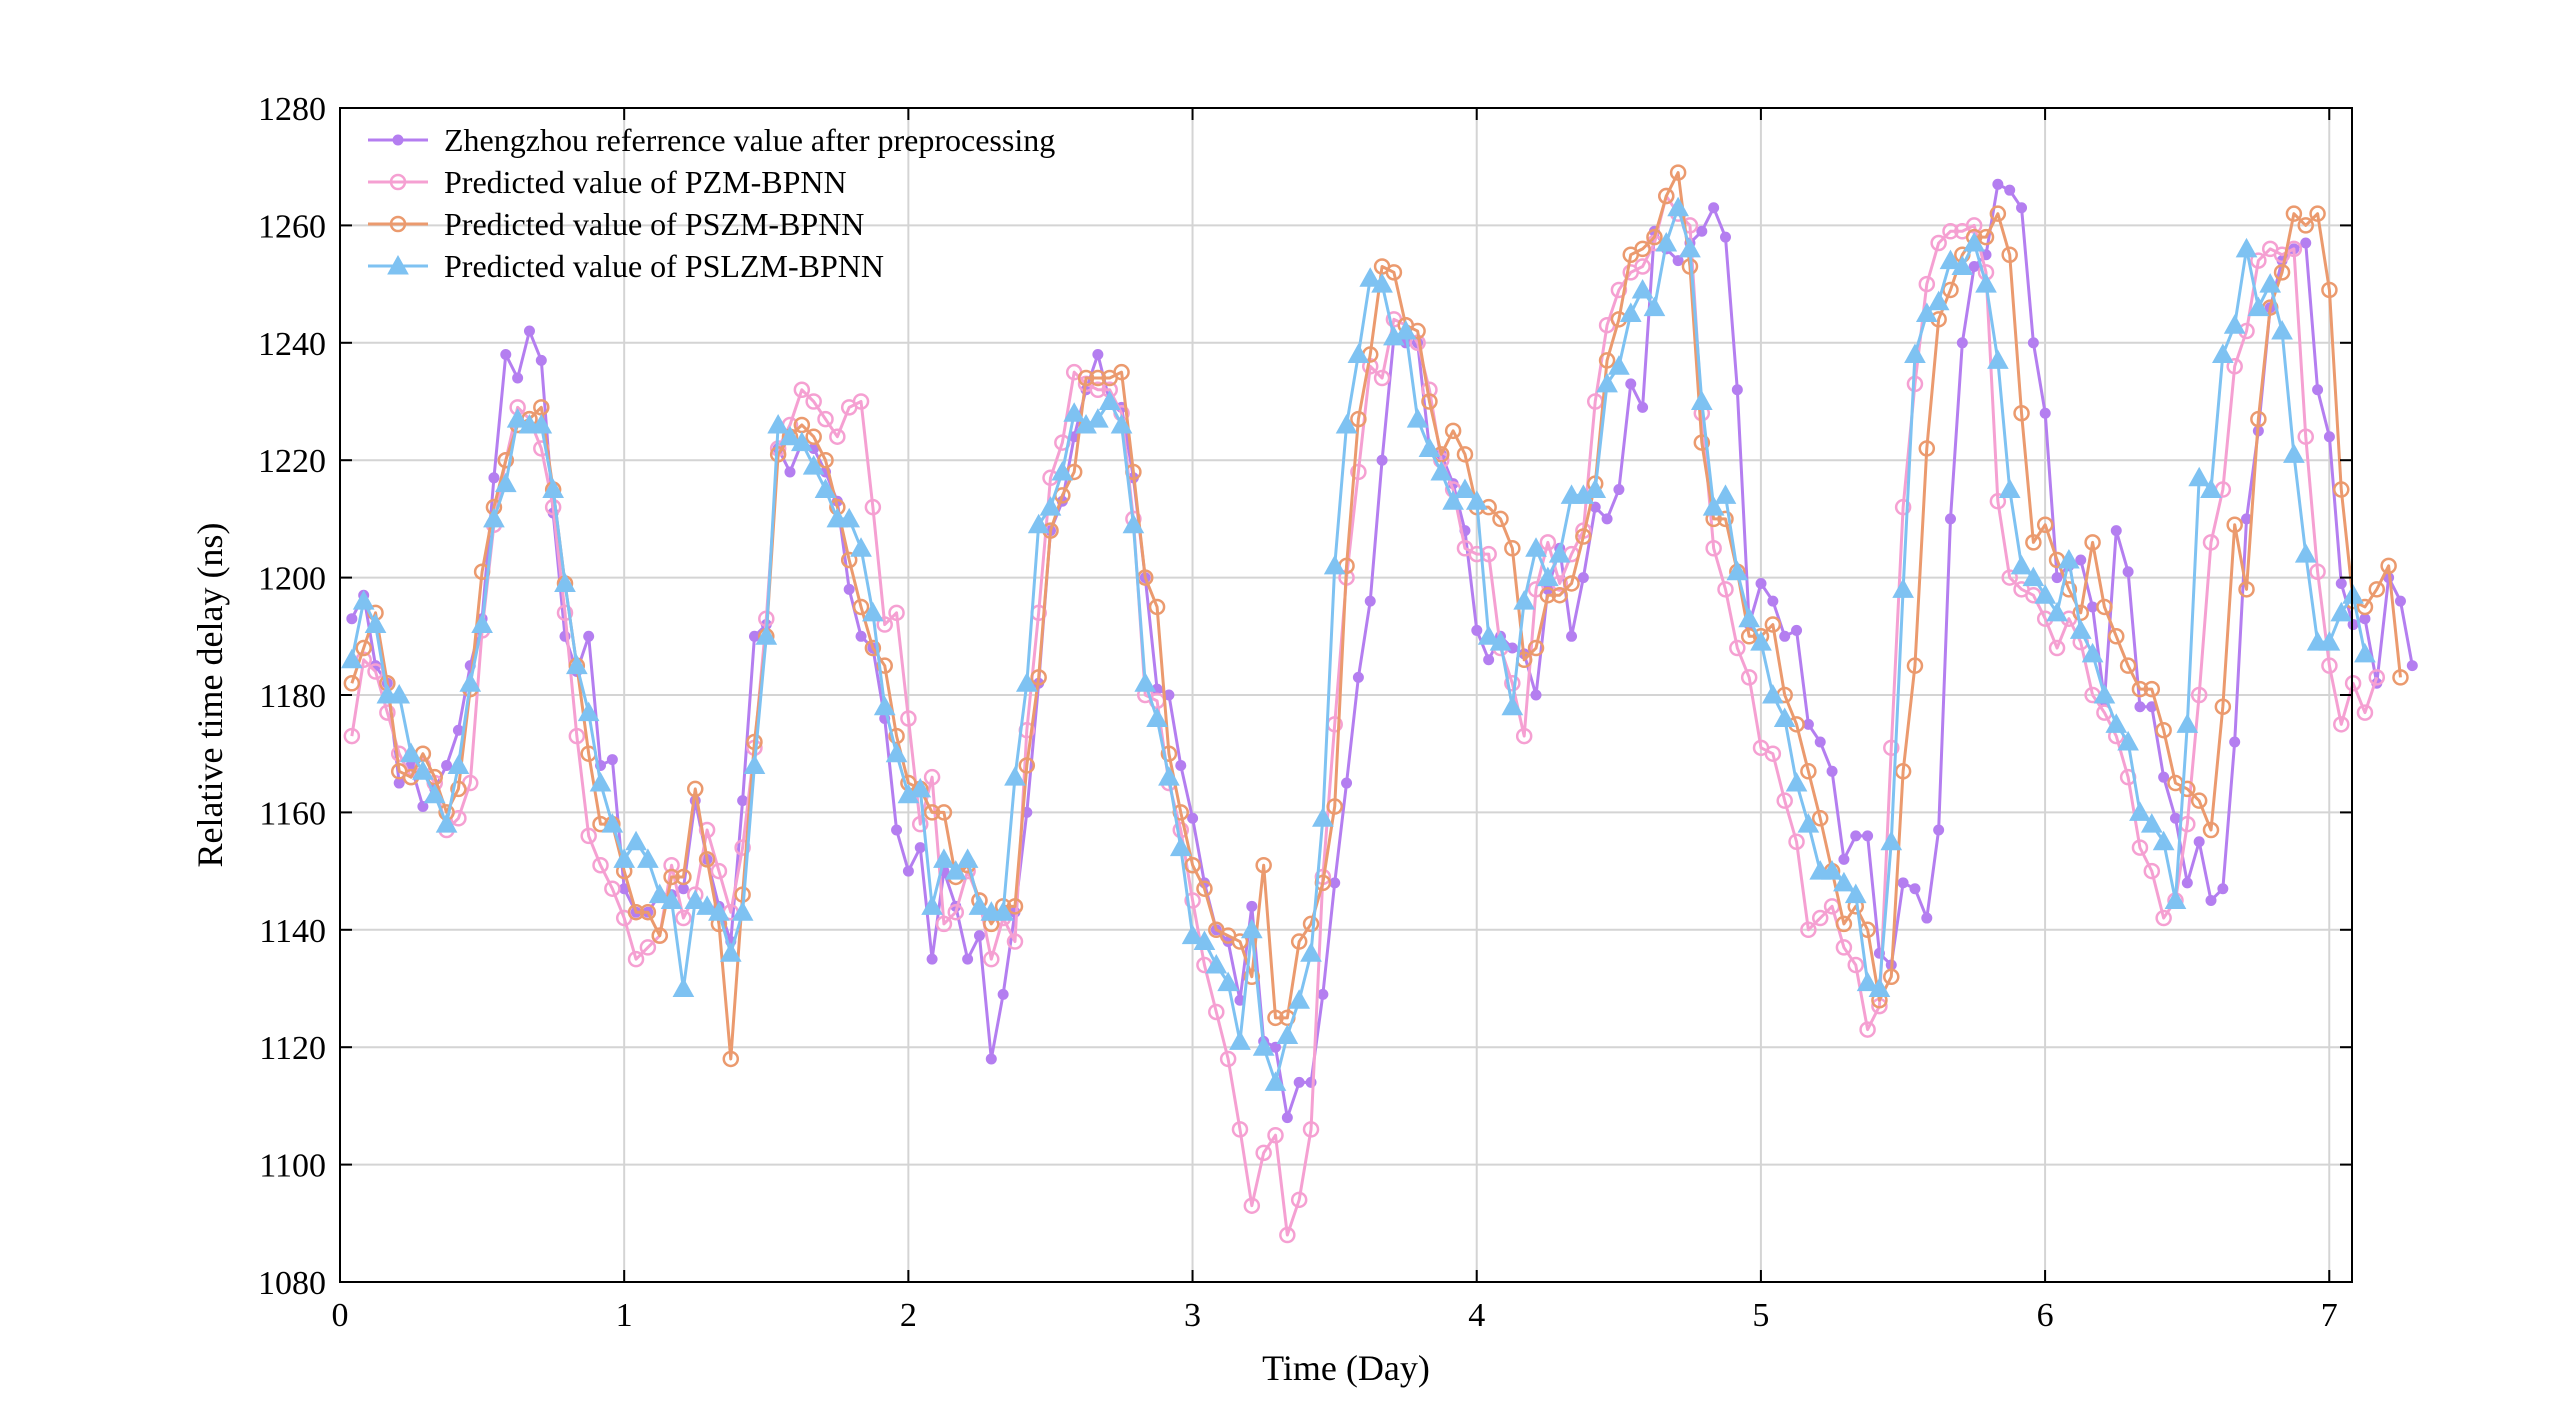 This screenshot has height=1420, width=2560. What do you see at coordinates (654, 224) in the screenshot?
I see `legend-label: Predicted value of PSZM-BPNN` at bounding box center [654, 224].